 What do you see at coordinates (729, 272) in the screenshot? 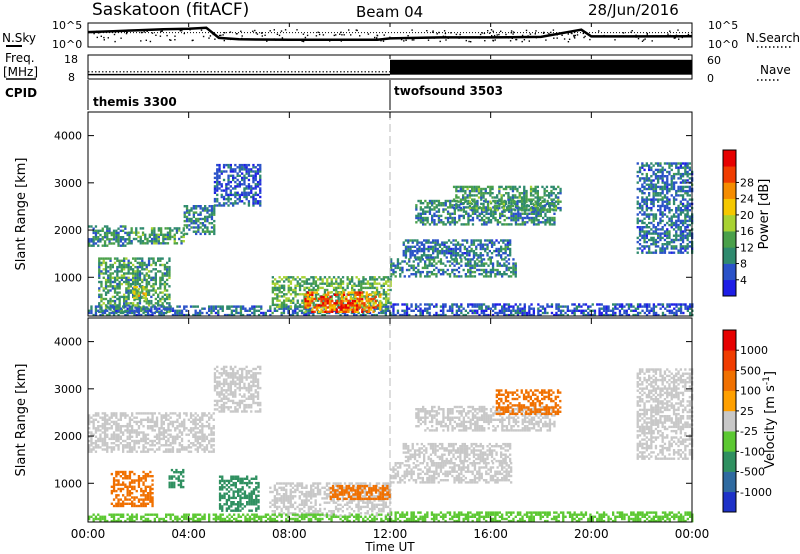
I see `colorbar-swatch` at bounding box center [729, 272].